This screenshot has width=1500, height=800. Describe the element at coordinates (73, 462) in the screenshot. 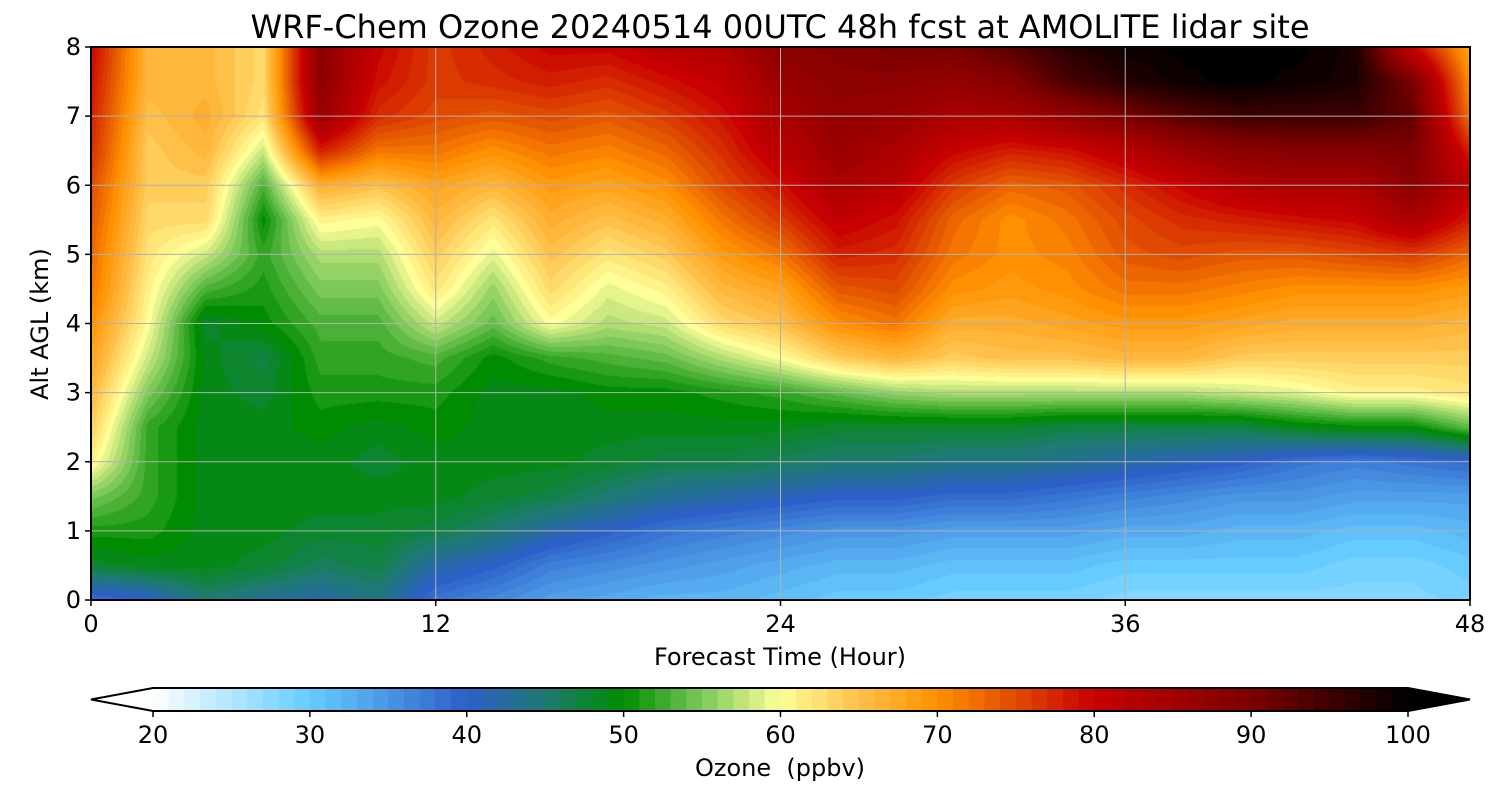

I see `y-tick-label: 2` at that location.